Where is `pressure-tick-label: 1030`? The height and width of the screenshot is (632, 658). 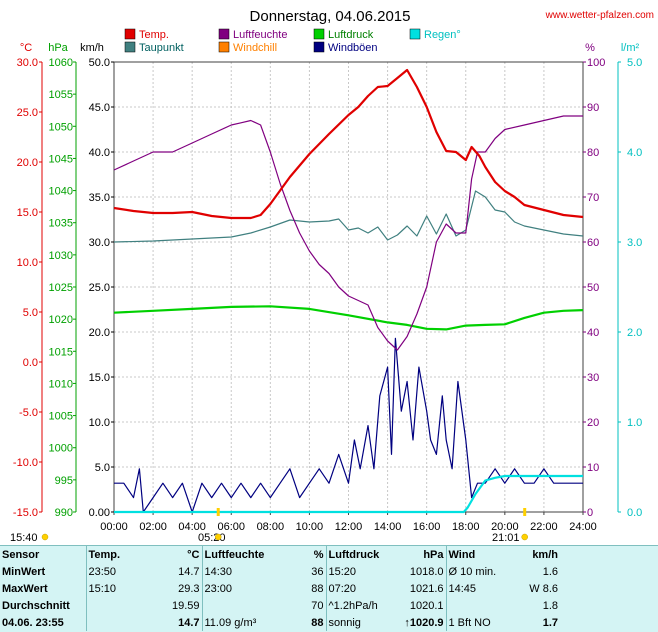
pressure-tick-label: 1030 is located at coordinates (61, 256).